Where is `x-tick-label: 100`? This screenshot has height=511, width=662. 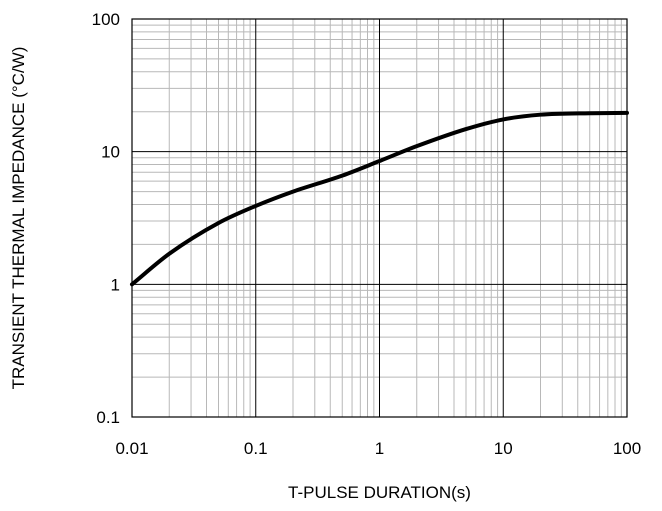 x-tick-label: 100 is located at coordinates (627, 448).